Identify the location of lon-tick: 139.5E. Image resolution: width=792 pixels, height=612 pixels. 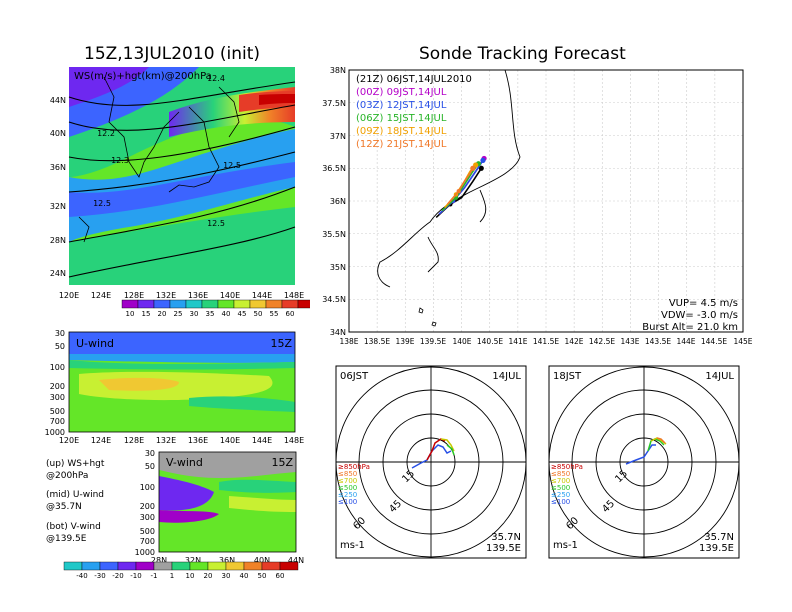
(433, 341).